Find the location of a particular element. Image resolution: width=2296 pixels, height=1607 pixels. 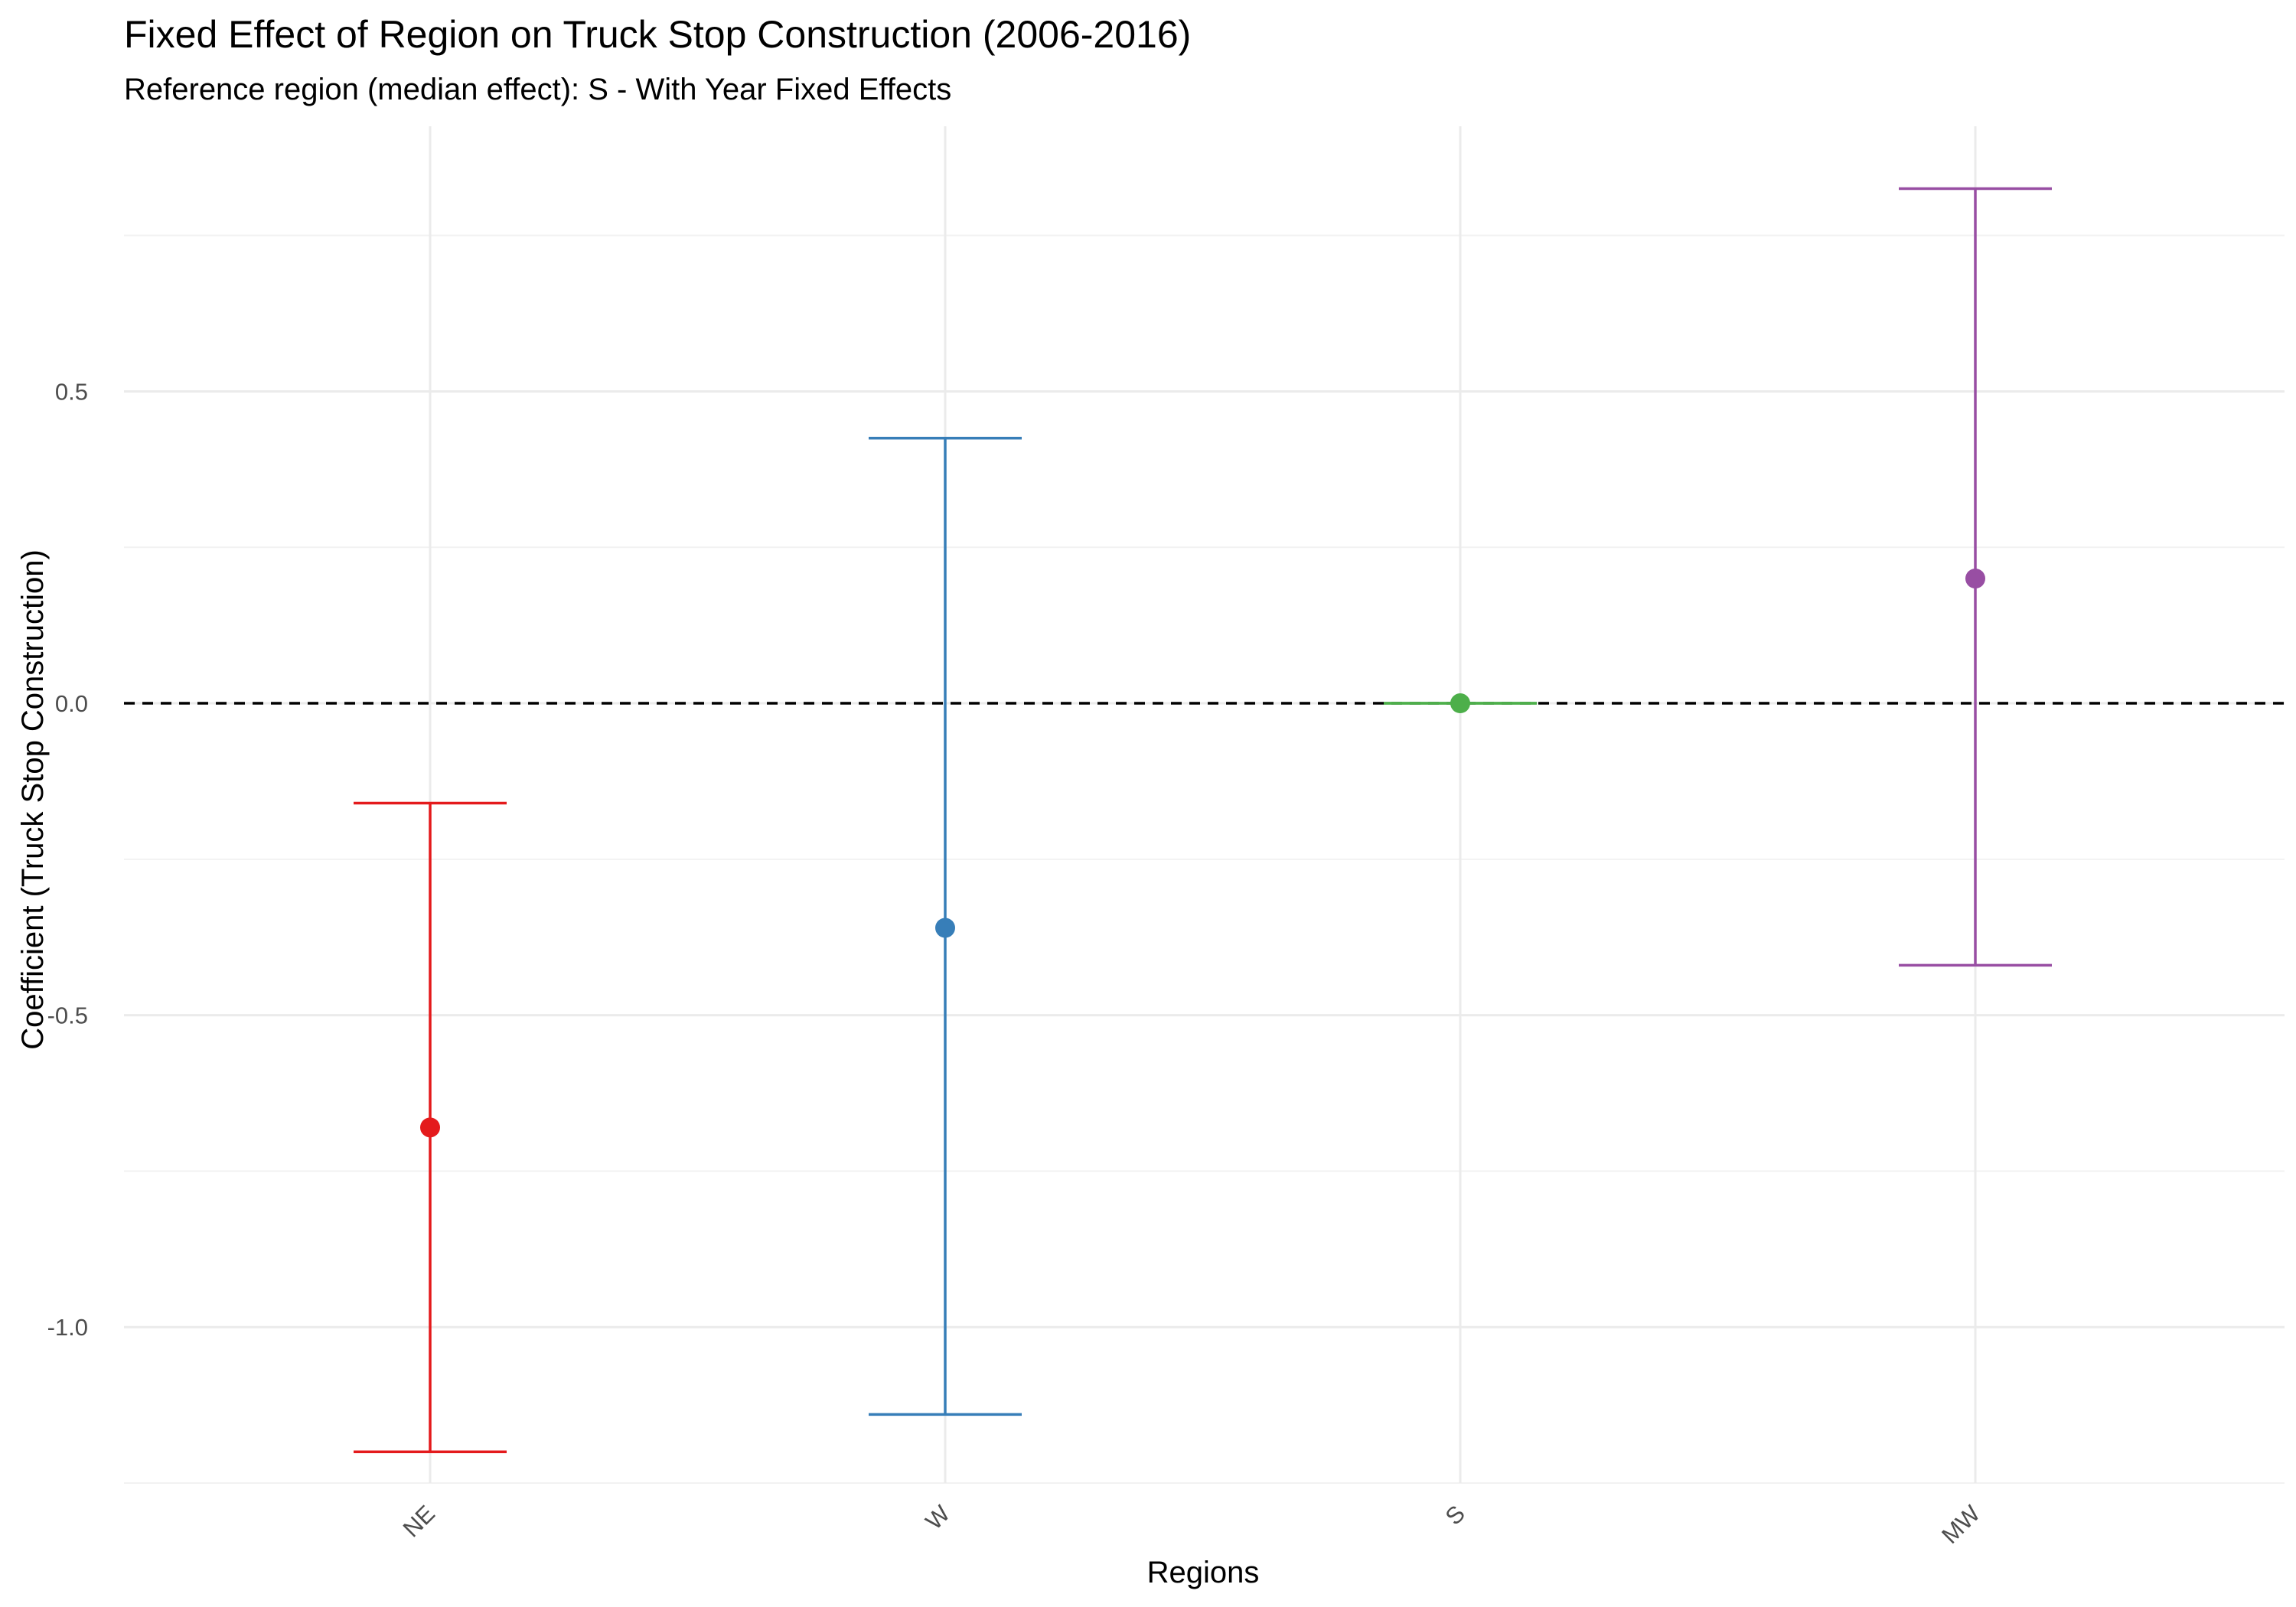

y-axis-ticks: -1.0 -0.5 0.0 0.5 is located at coordinates (67, 859).